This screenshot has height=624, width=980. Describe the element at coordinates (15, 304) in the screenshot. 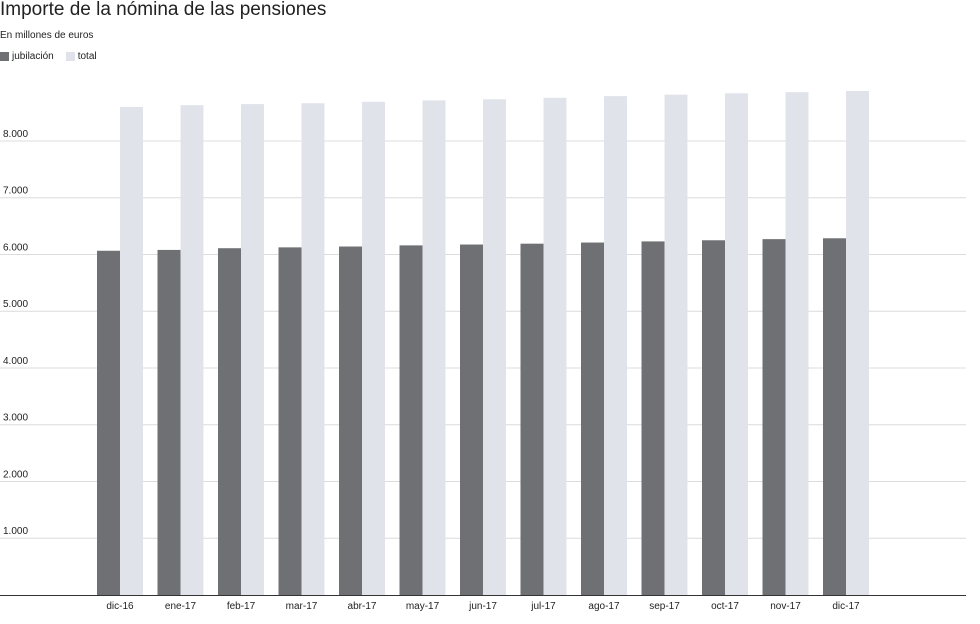

I see `y-tick-label: 5.000` at that location.